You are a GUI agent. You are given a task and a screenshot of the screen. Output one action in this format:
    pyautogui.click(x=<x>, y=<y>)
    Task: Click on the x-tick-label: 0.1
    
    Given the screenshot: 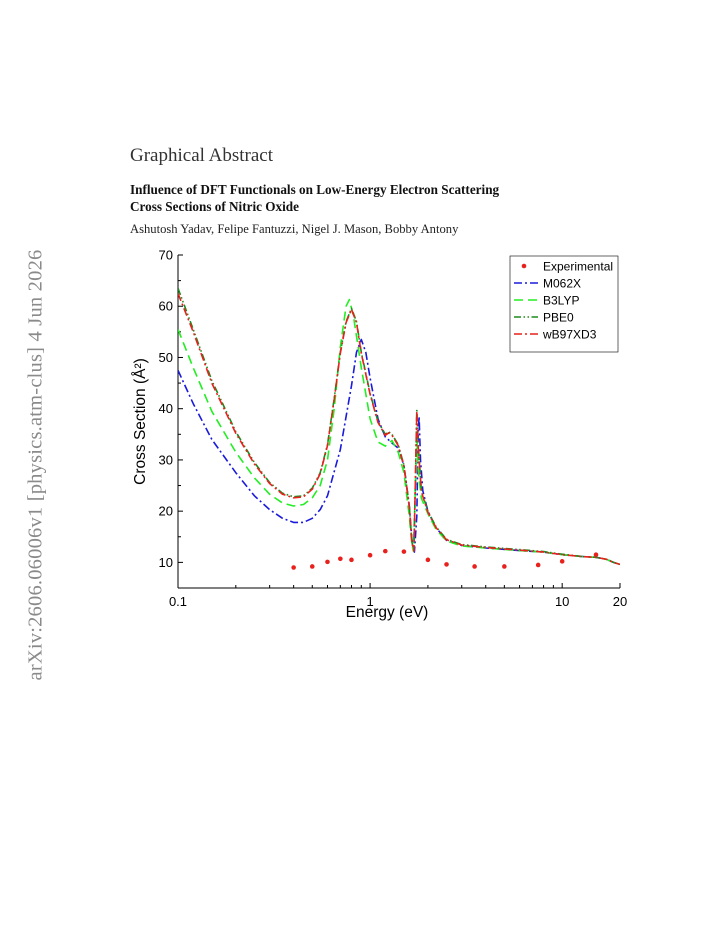 What is the action you would take?
    pyautogui.click(x=178, y=601)
    